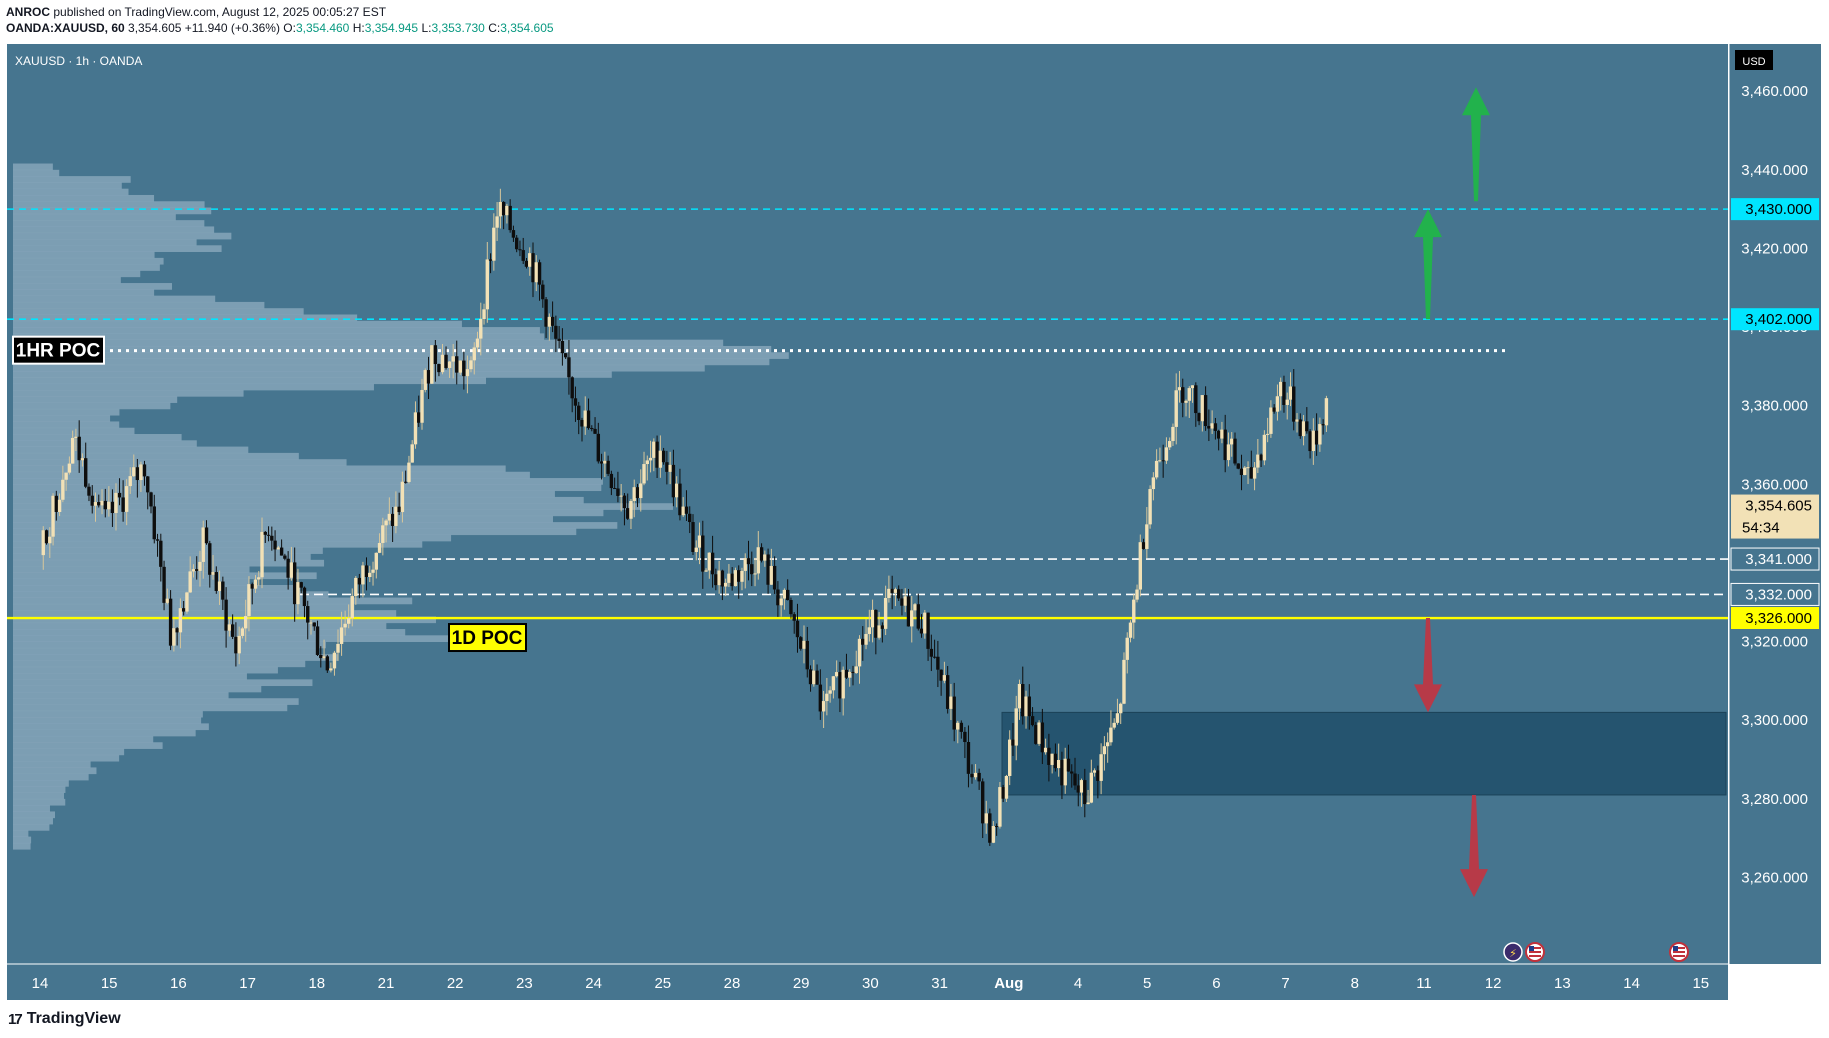 Image resolution: width=1829 pixels, height=1038 pixels. I want to click on time-tick-label: 17, so click(247, 983).